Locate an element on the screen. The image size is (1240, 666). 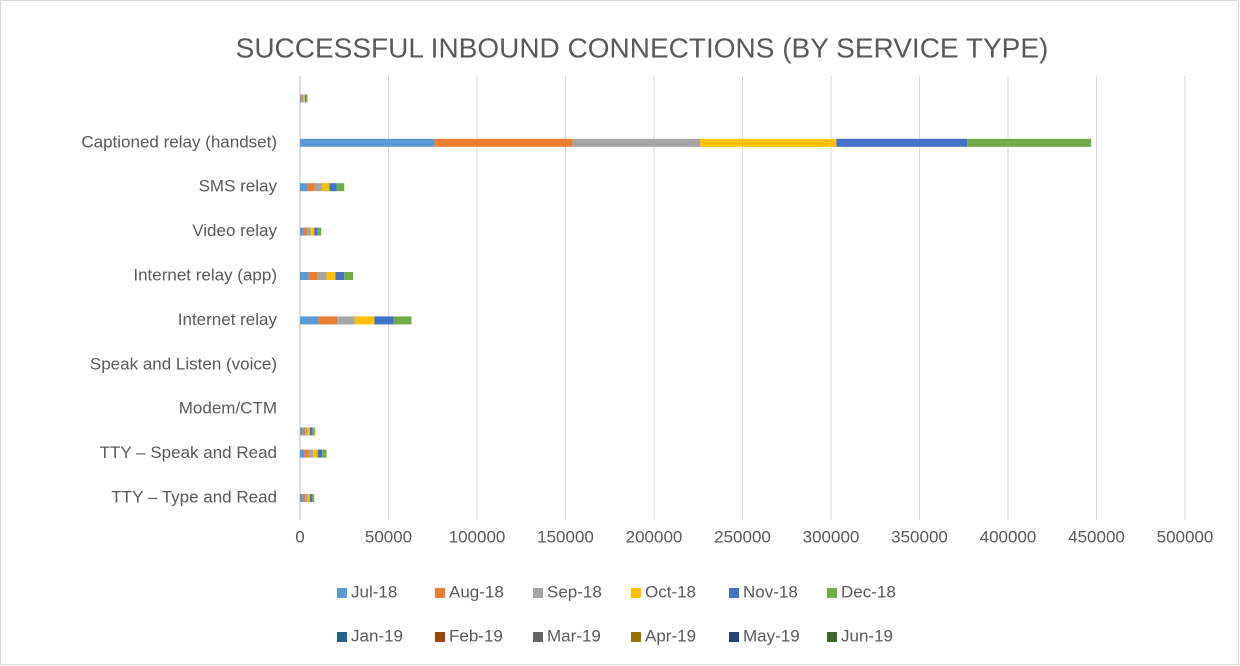
y-tick-label: Internet relay is located at coordinates (228, 319).